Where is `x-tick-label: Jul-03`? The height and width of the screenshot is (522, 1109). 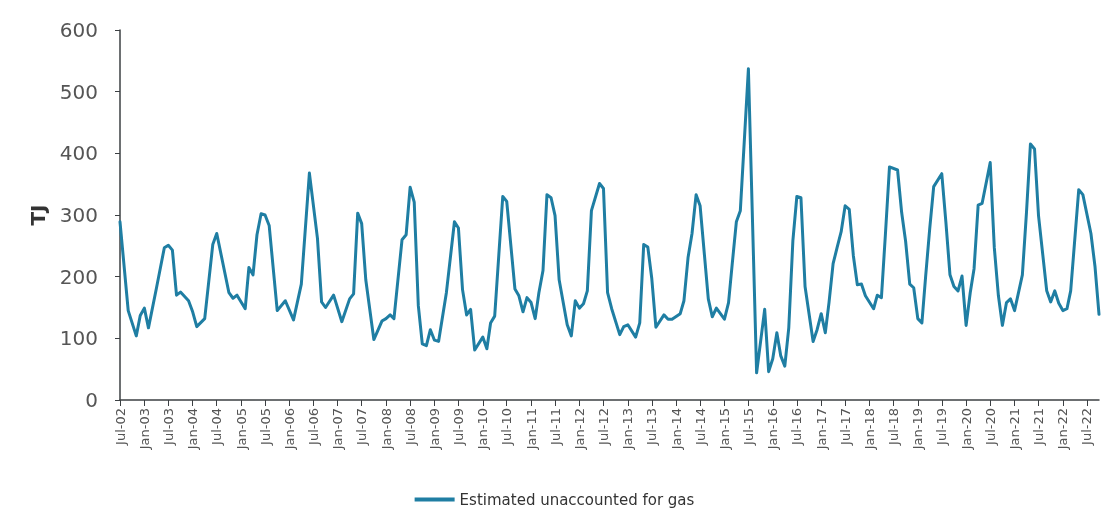 x-tick-label: Jul-03 is located at coordinates (168, 427).